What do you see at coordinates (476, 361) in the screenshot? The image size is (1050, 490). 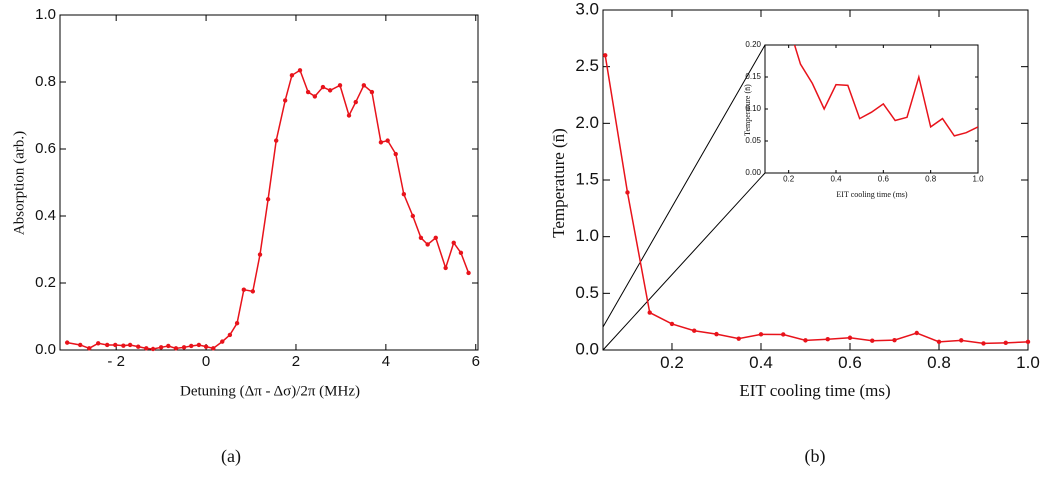 I see `x-tick-label: 6` at bounding box center [476, 361].